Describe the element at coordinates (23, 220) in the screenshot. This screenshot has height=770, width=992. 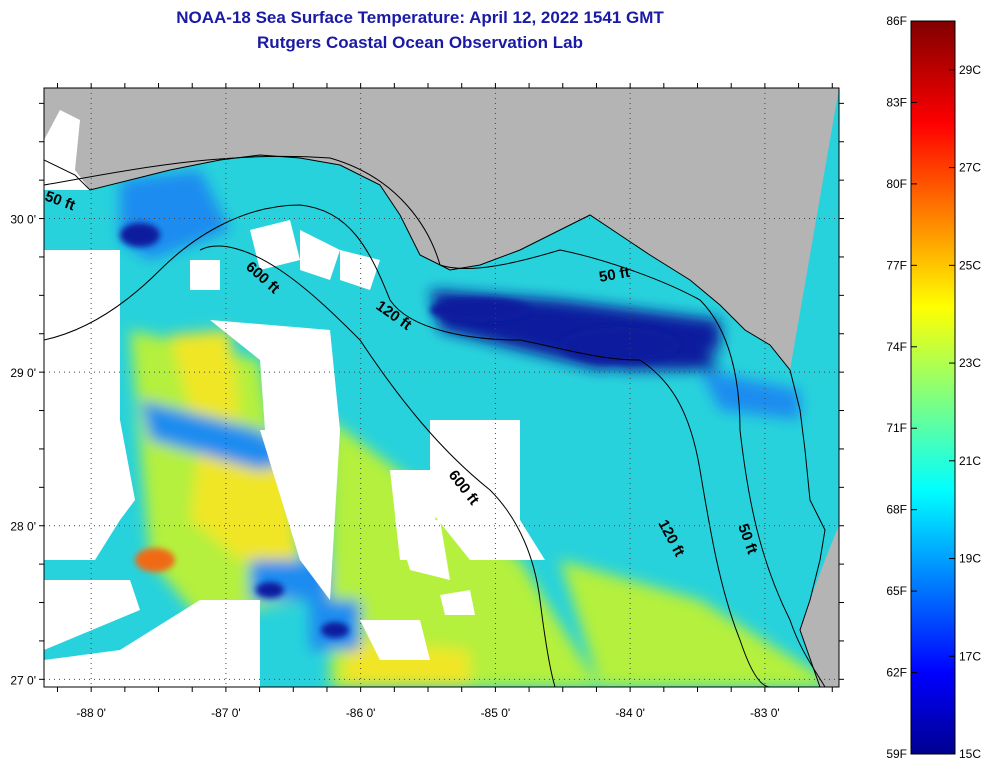
I see `lat-tick-label: 30 0'` at that location.